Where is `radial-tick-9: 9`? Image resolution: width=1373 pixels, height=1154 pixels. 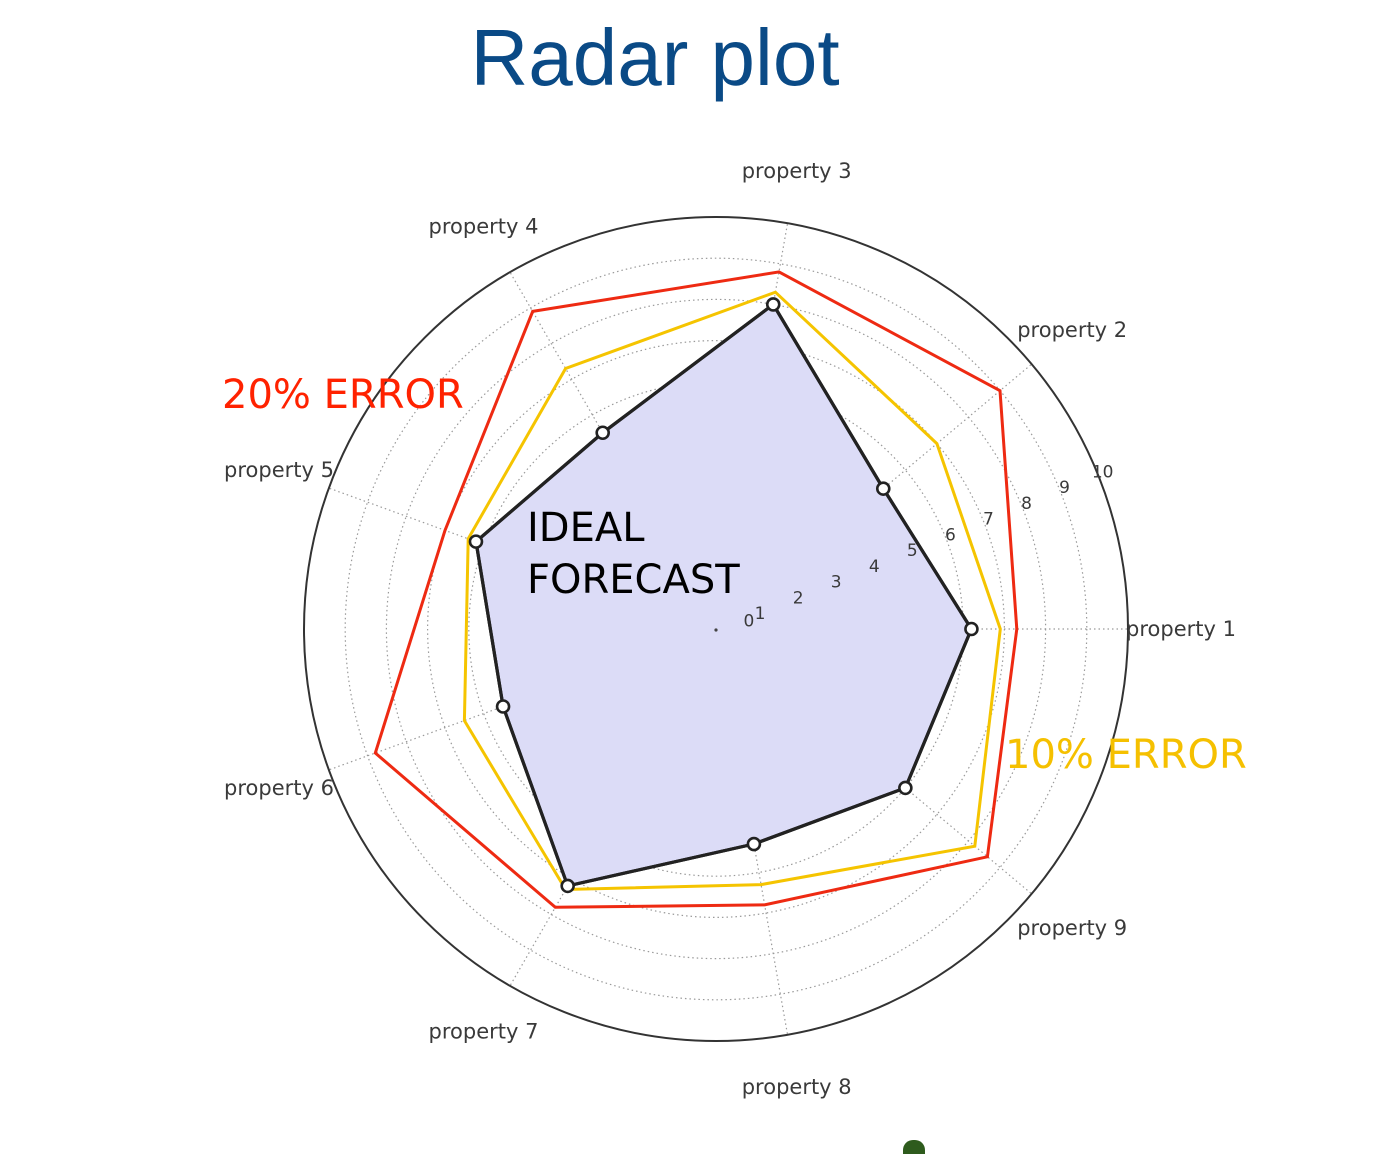 radial-tick-9: 9 is located at coordinates (1064, 488).